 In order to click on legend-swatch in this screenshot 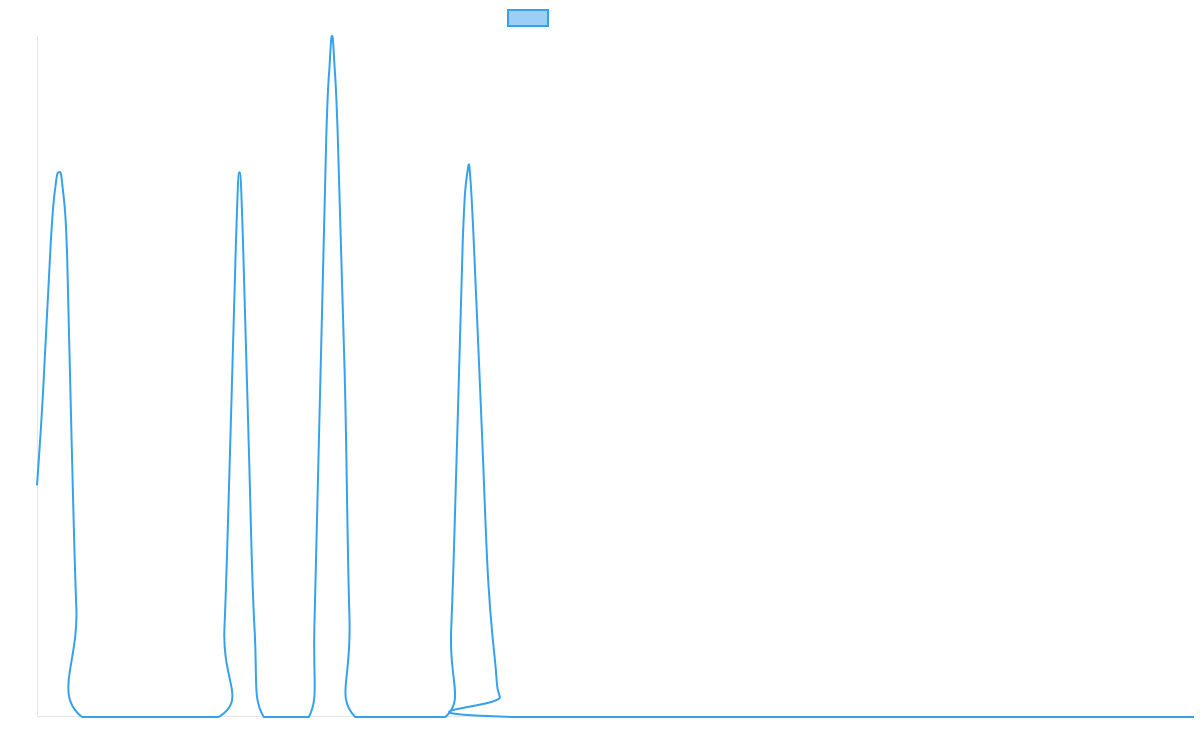, I will do `click(528, 18)`.